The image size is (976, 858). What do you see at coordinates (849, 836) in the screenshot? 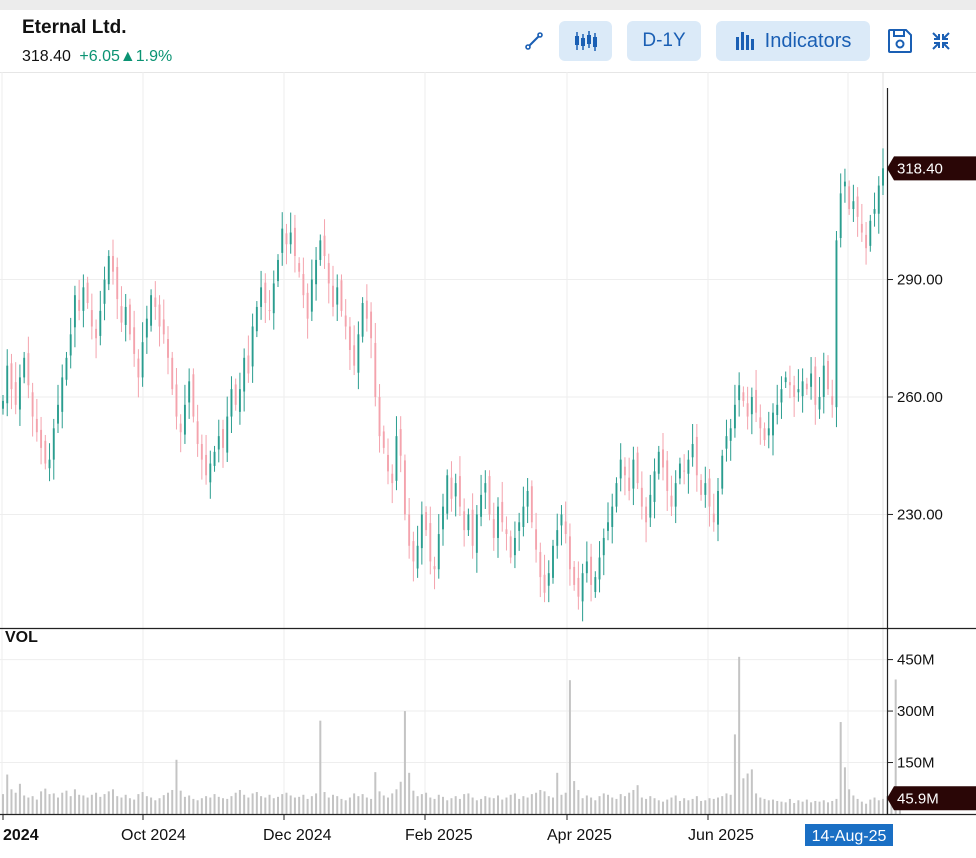
I see `crosshair-date-label: 14-Aug-25` at bounding box center [849, 836].